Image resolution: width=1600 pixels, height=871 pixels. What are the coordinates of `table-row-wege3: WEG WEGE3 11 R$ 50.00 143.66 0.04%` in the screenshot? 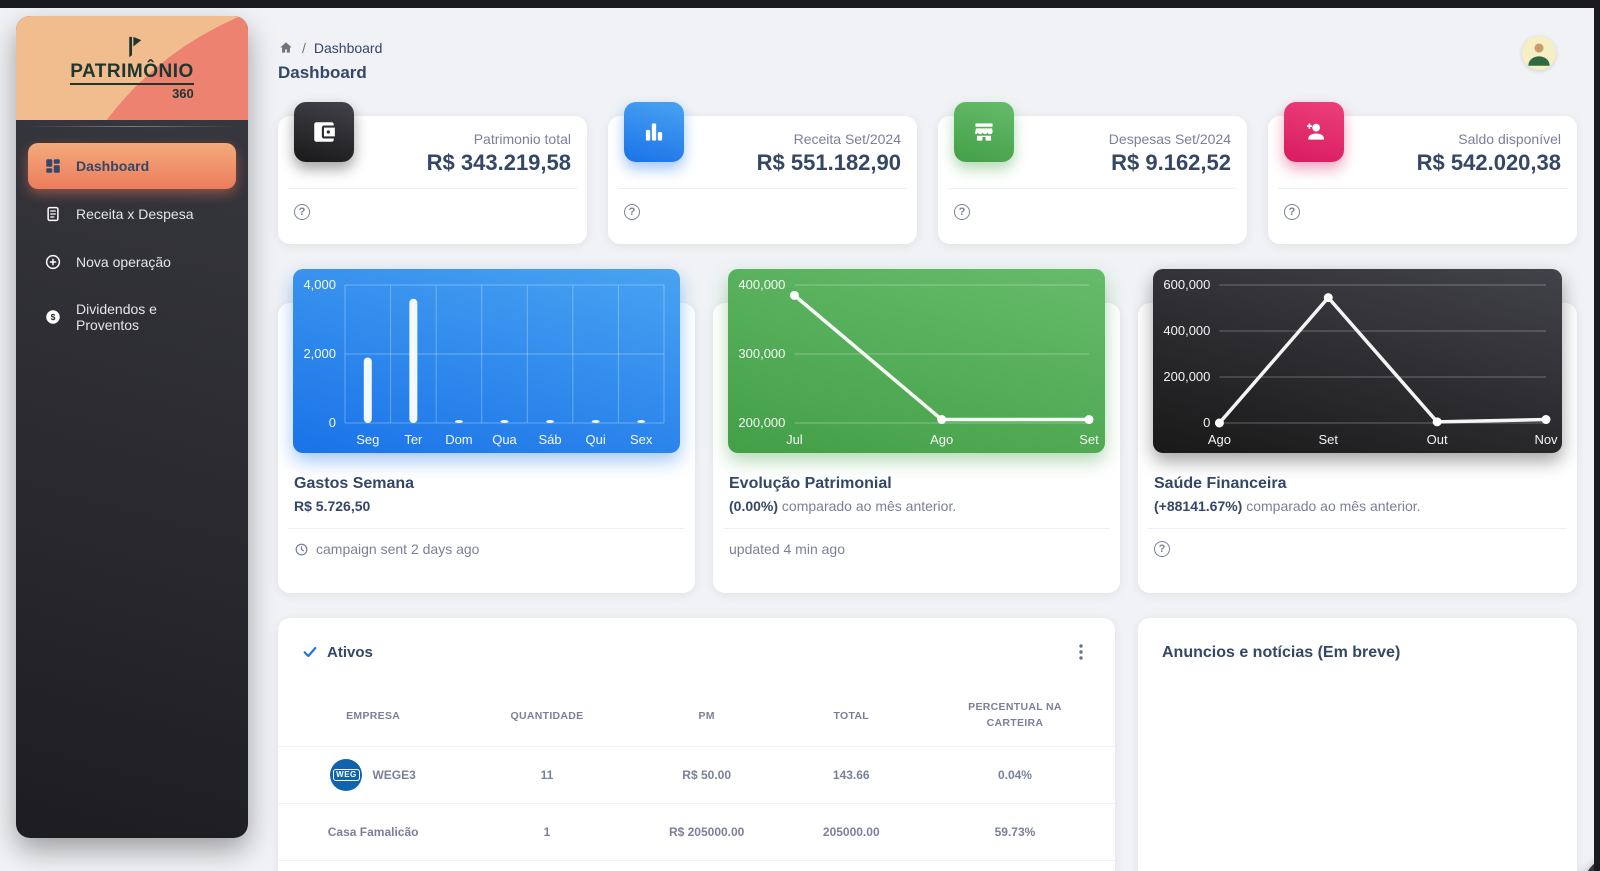 It's located at (696, 775).